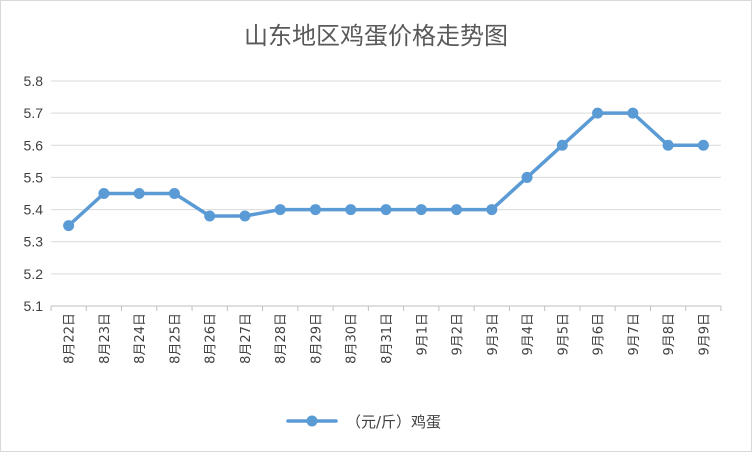 The height and width of the screenshot is (452, 752). I want to click on y-tick-label: 5.1, so click(34, 306).